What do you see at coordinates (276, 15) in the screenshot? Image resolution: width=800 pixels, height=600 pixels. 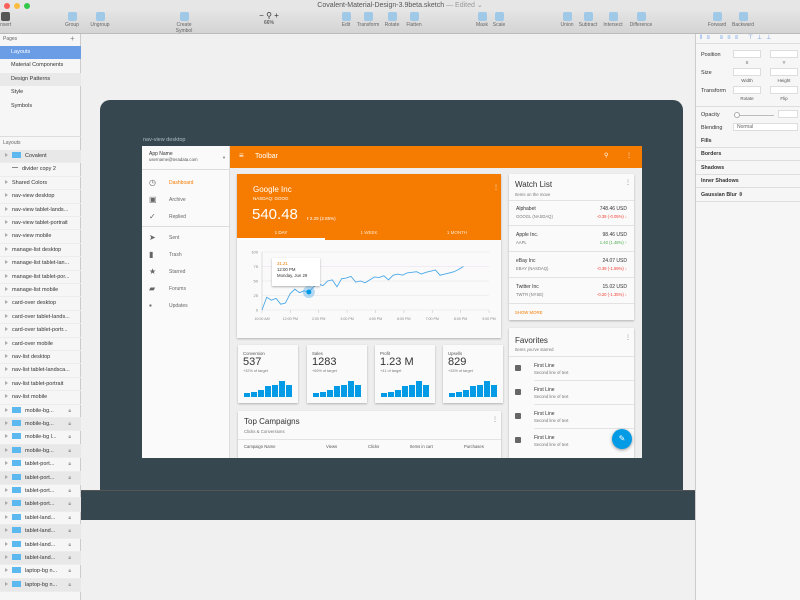 I see `zoom-in-button: +` at bounding box center [276, 15].